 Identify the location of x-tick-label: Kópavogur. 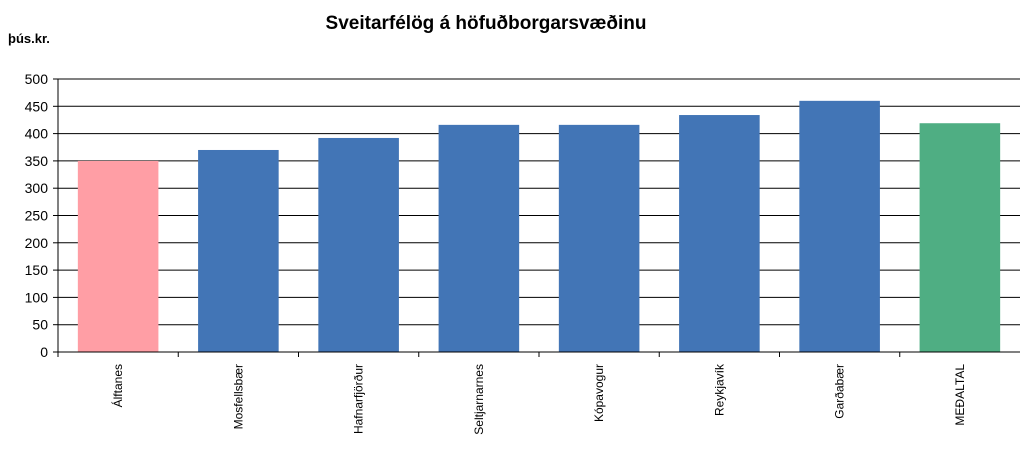
(599, 393).